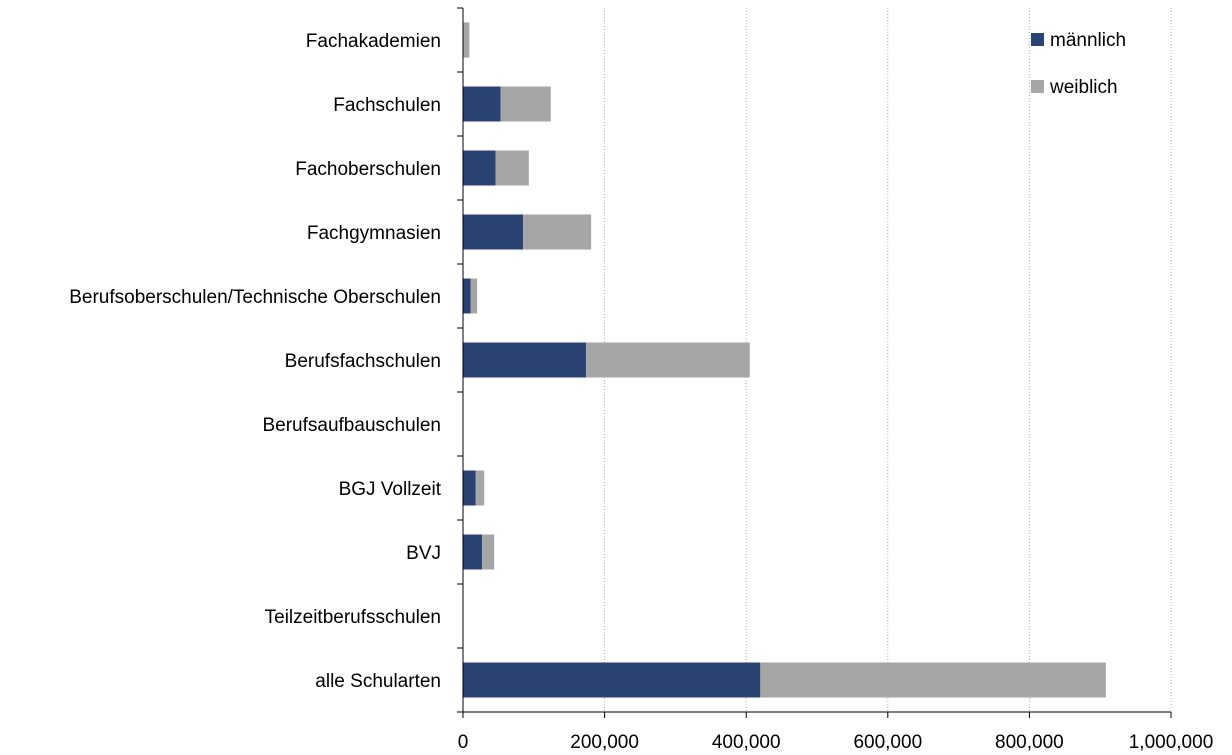  What do you see at coordinates (374, 233) in the screenshot?
I see `category-label: Fachgymnasien` at bounding box center [374, 233].